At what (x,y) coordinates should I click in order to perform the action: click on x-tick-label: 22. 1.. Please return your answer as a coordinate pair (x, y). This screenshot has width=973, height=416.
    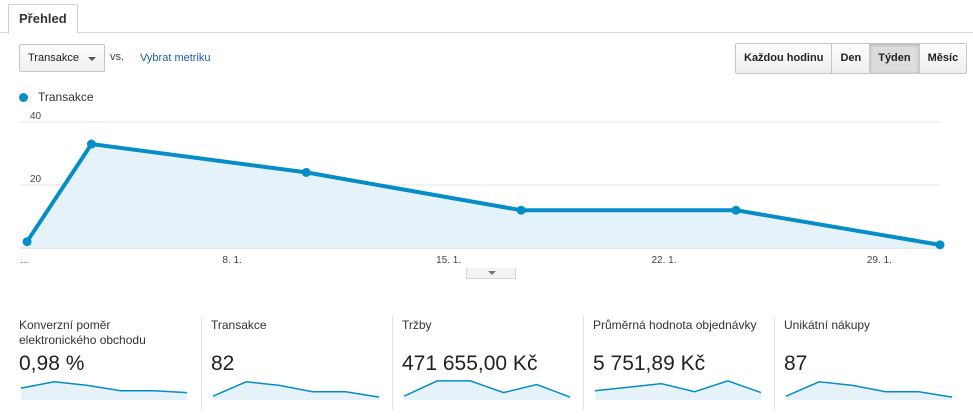
    Looking at the image, I should click on (663, 260).